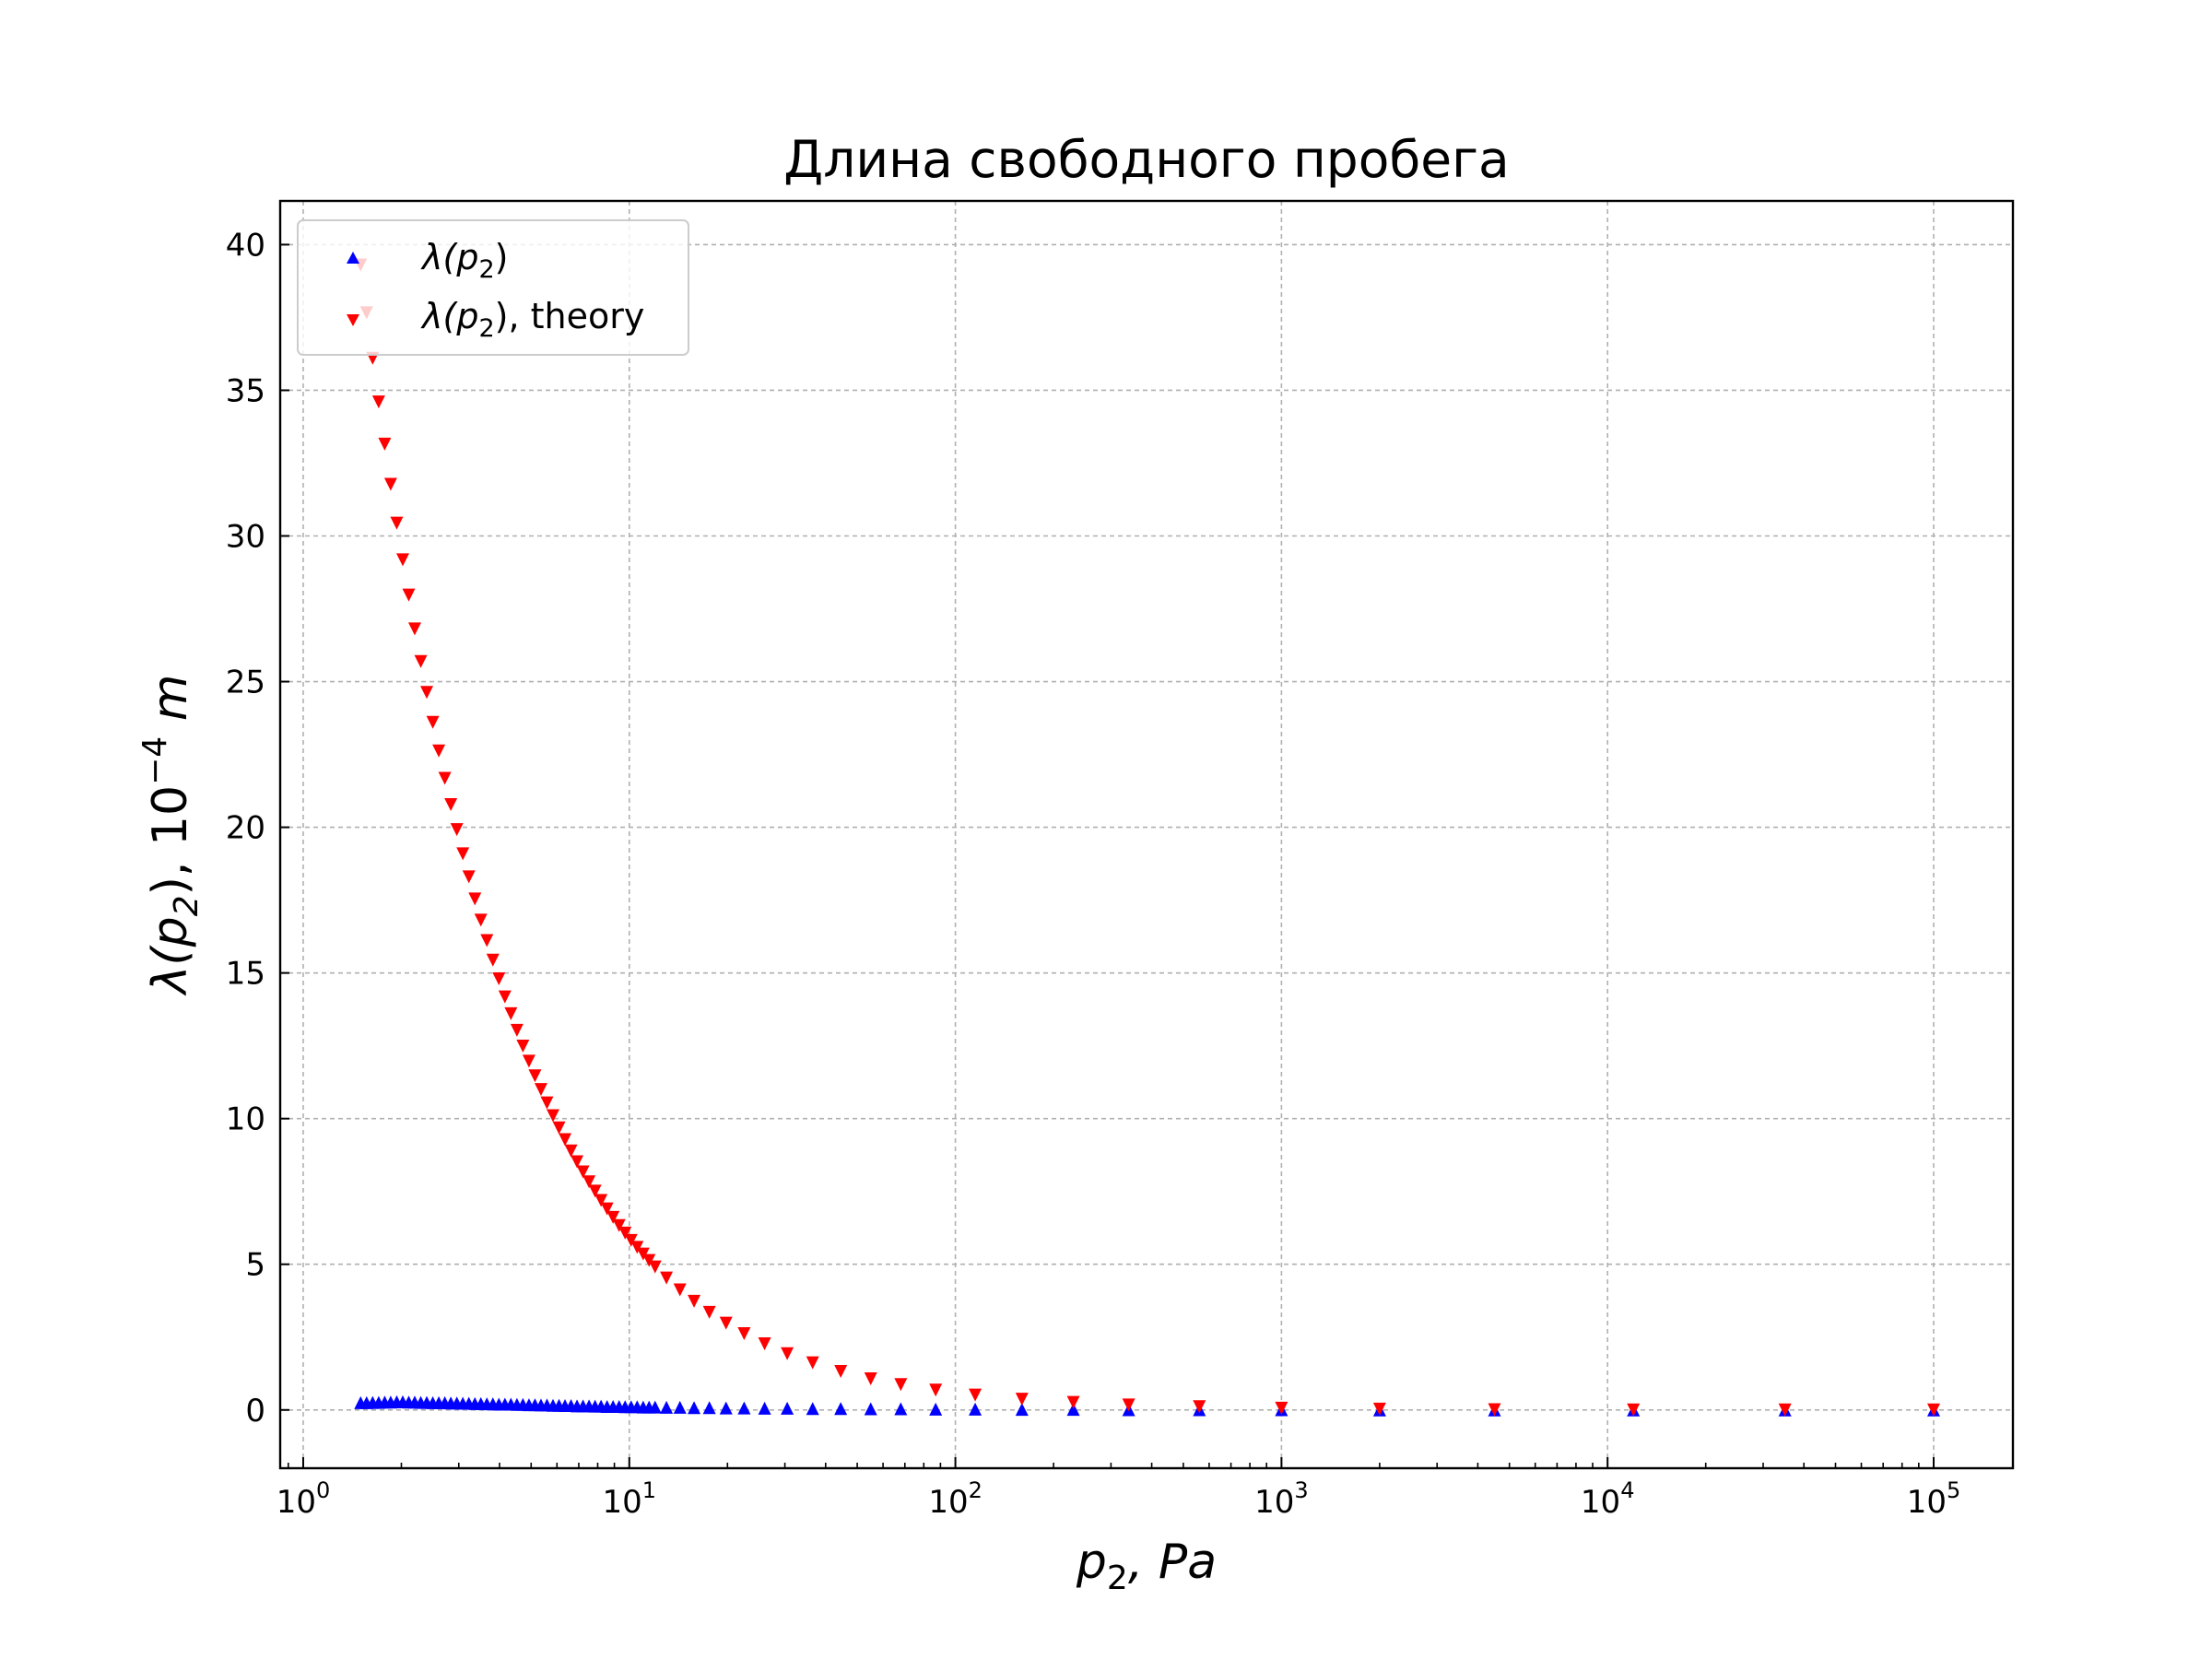 This screenshot has height=1659, width=2212. What do you see at coordinates (323, 1490) in the screenshot?
I see `x-tick-exponent: 0` at bounding box center [323, 1490].